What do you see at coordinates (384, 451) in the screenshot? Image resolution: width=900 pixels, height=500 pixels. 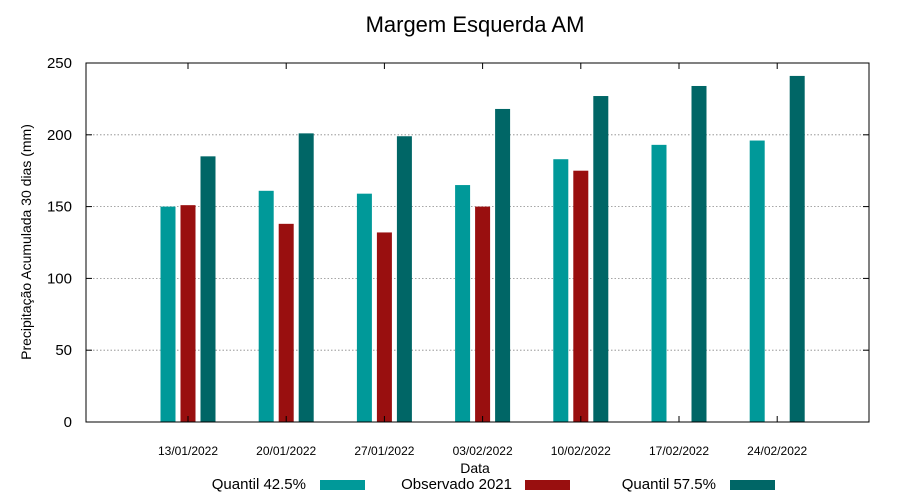 I see `x-tick-label: 27/01/2022` at bounding box center [384, 451].